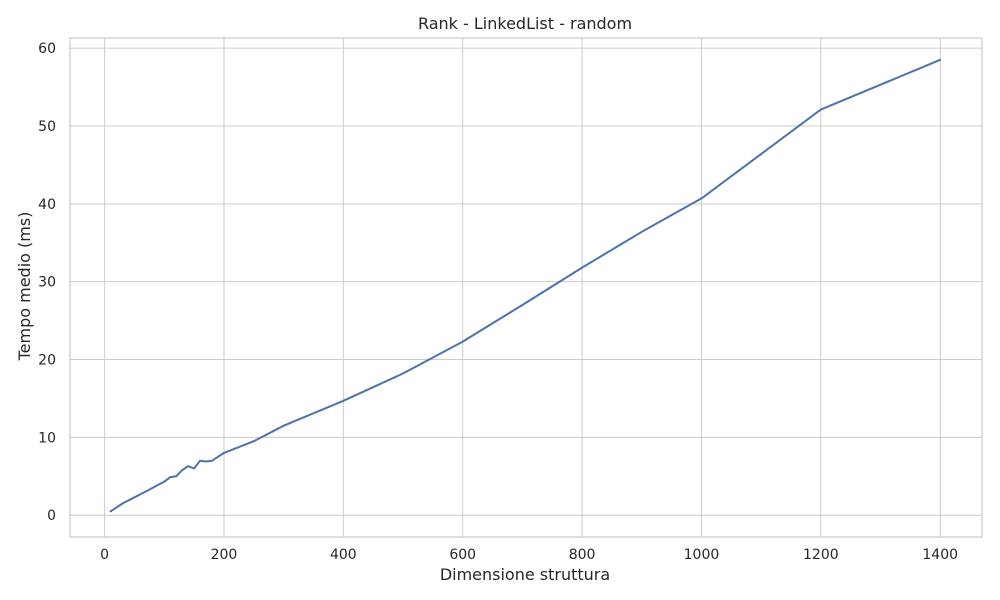 This screenshot has height=600, width=1000. Describe the element at coordinates (525, 23) in the screenshot. I see `chart-title: Rank - LinkedList - random` at that location.